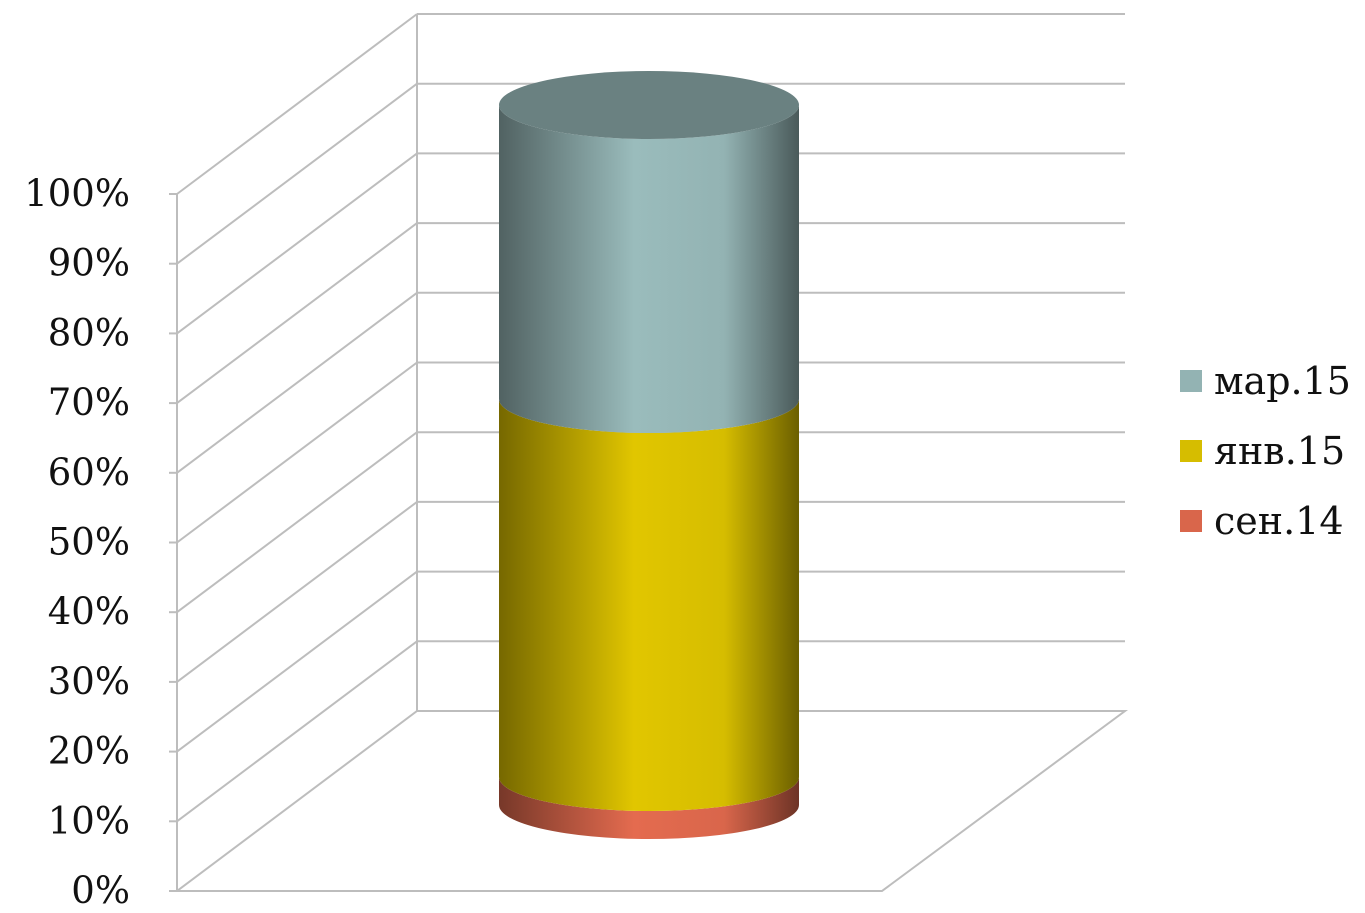  I want to click on cylinder-top-cap, so click(649, 105).